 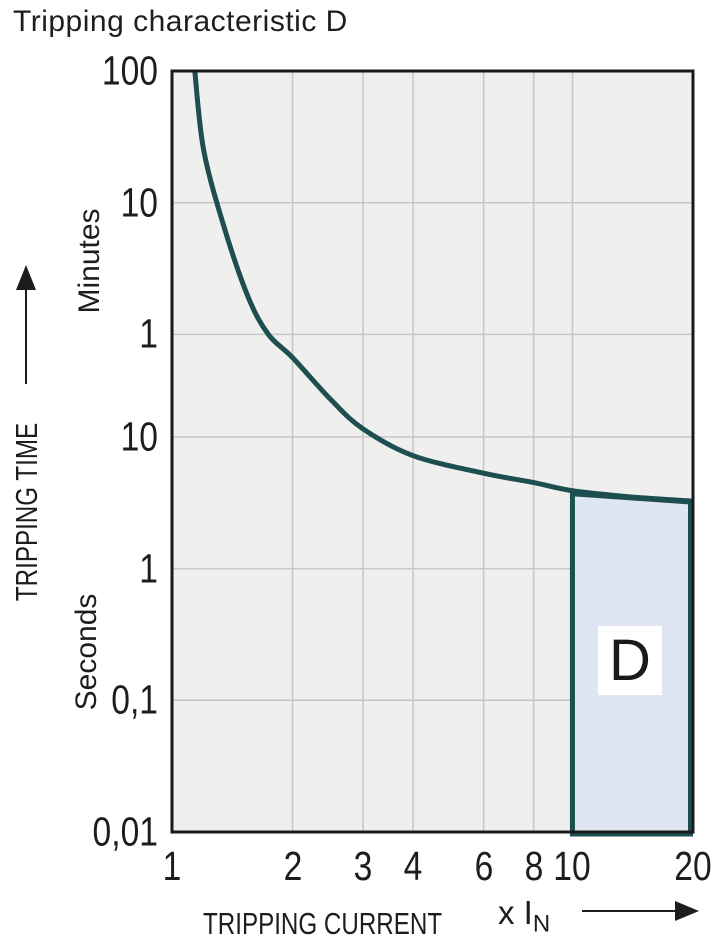 What do you see at coordinates (483, 866) in the screenshot?
I see `x-tick-label: 6` at bounding box center [483, 866].